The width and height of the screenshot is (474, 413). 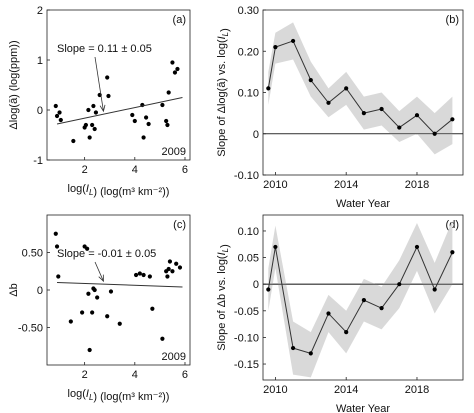 I want to click on y-tick-label: 0.20, so click(x=248, y=52).